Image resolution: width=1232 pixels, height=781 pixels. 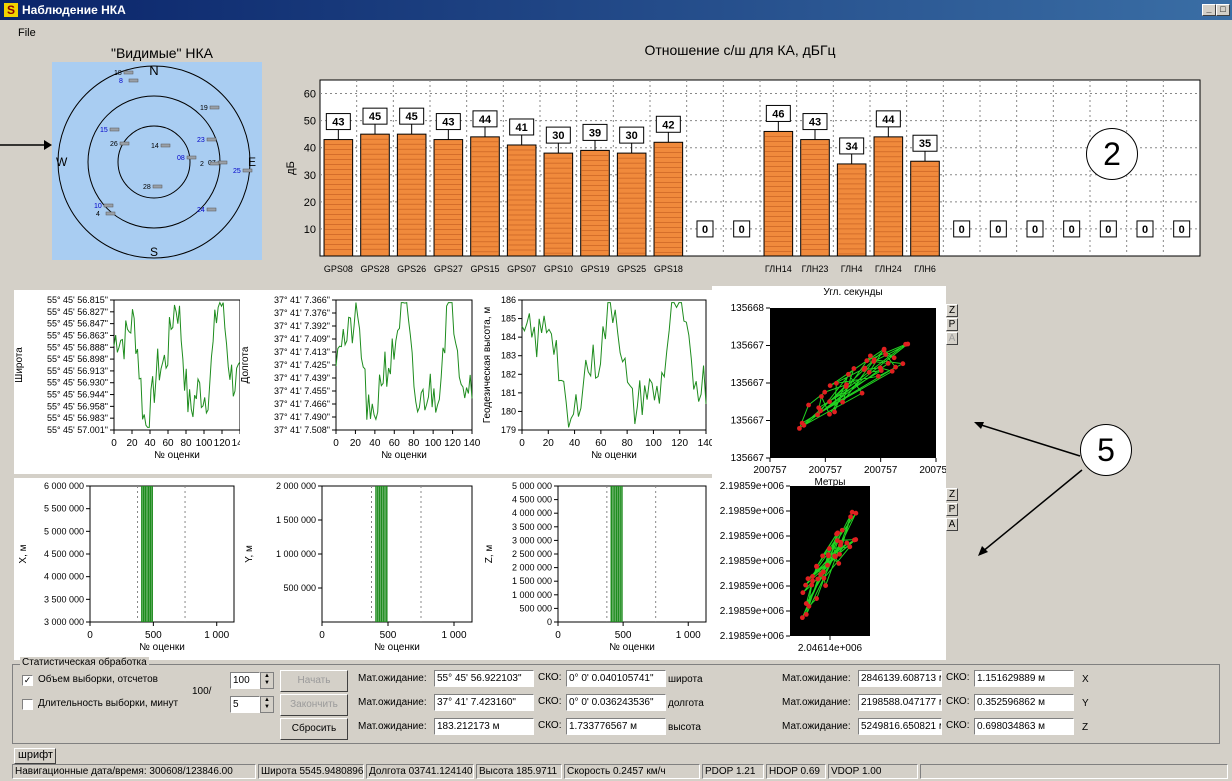 I want to click on ytick-label: 37° 41' 7.439", so click(x=302, y=378).